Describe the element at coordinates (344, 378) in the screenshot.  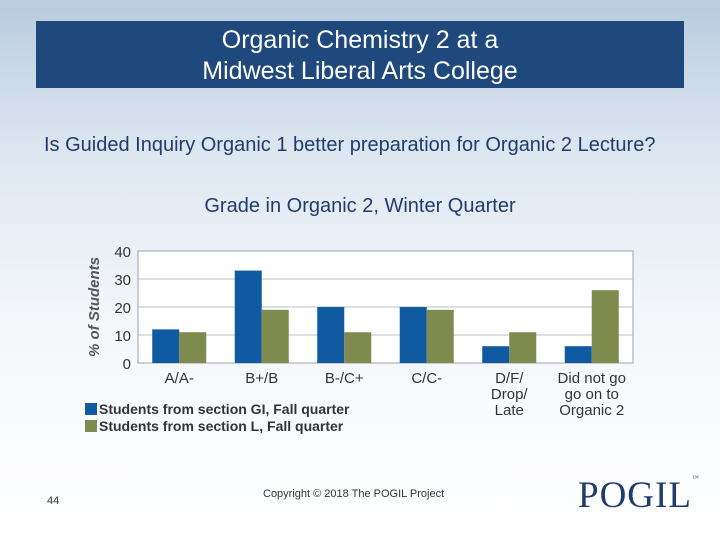
I see `x-tick-label: B-/C+` at that location.